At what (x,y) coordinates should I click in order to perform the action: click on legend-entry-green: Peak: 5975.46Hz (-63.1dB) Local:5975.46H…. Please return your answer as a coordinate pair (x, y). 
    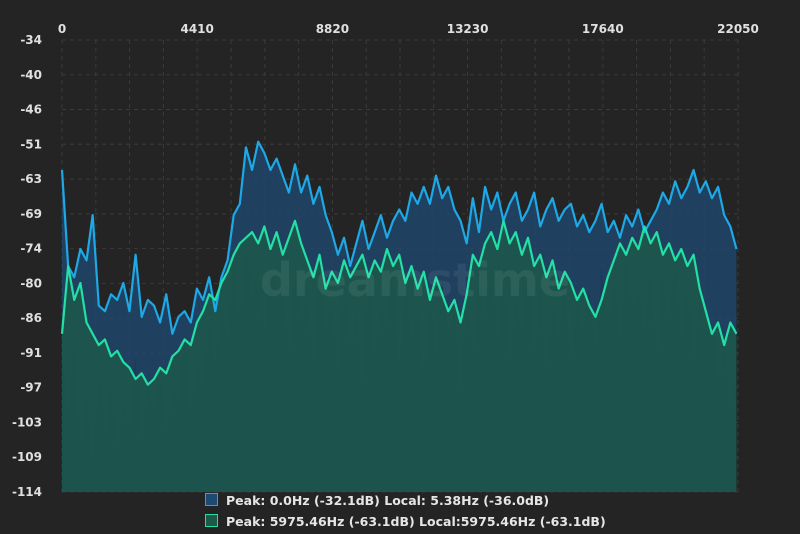
    Looking at the image, I should click on (405, 521).